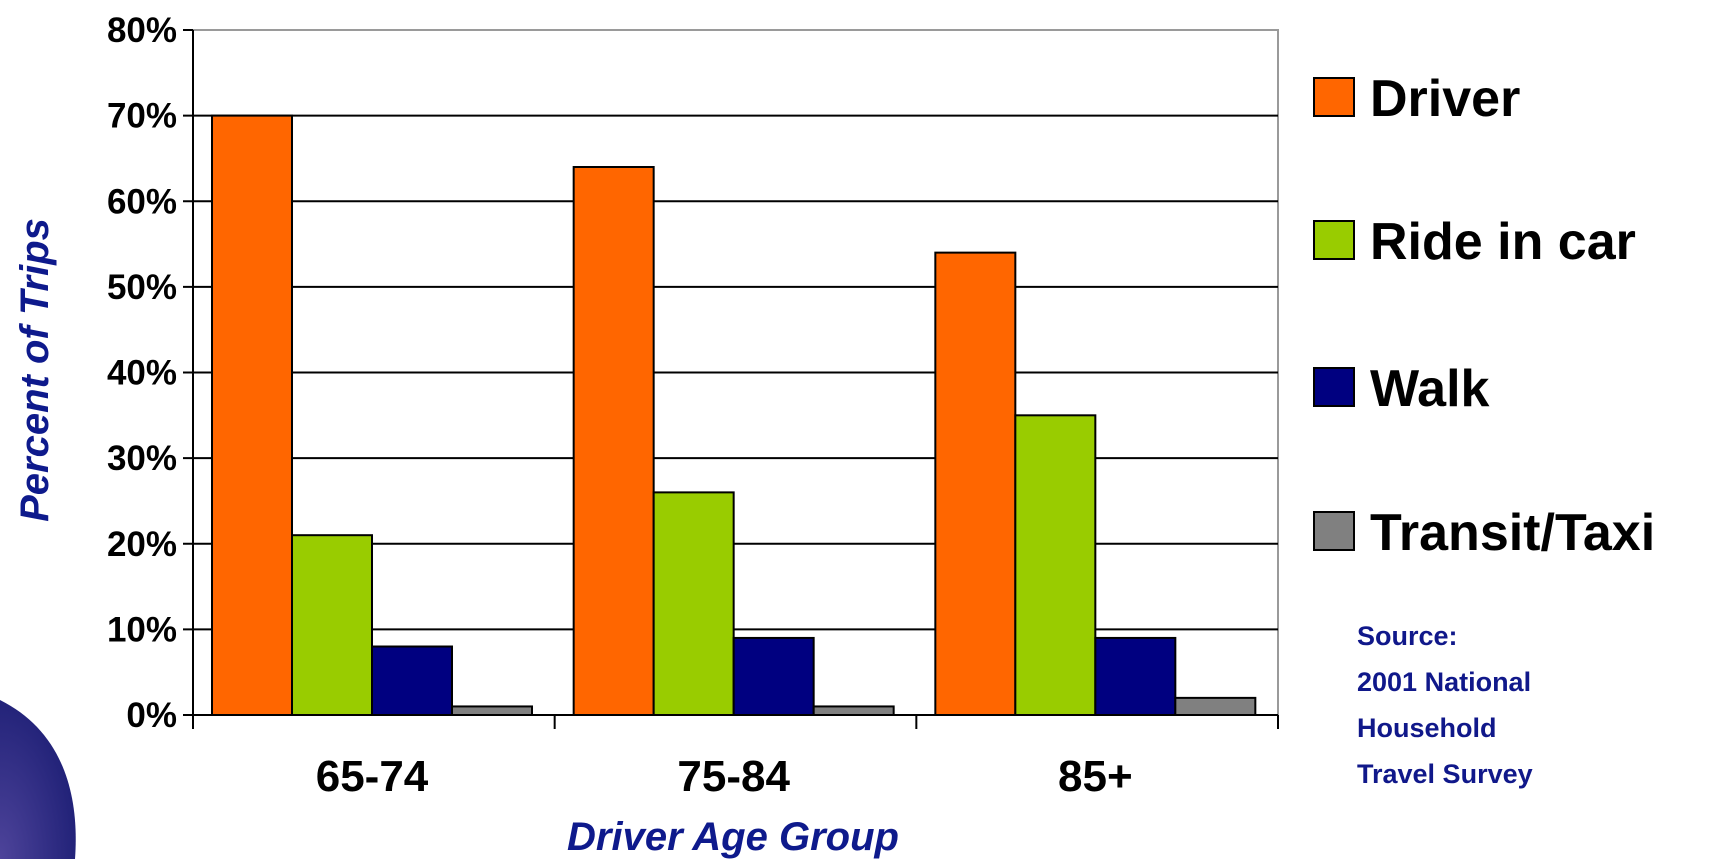 This screenshot has height=859, width=1714. What do you see at coordinates (1445, 774) in the screenshot?
I see `source-note-line: Travel Survey` at bounding box center [1445, 774].